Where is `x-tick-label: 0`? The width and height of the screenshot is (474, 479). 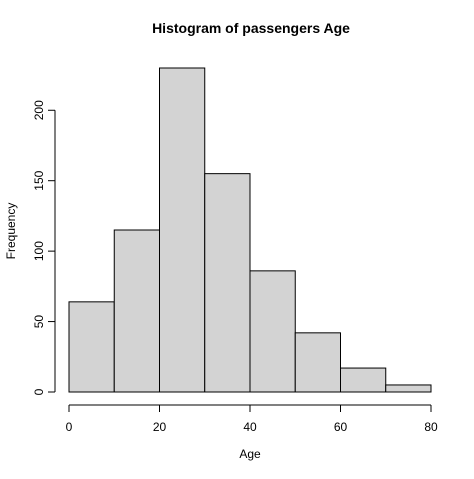
x-tick-label: 0 is located at coordinates (69, 427).